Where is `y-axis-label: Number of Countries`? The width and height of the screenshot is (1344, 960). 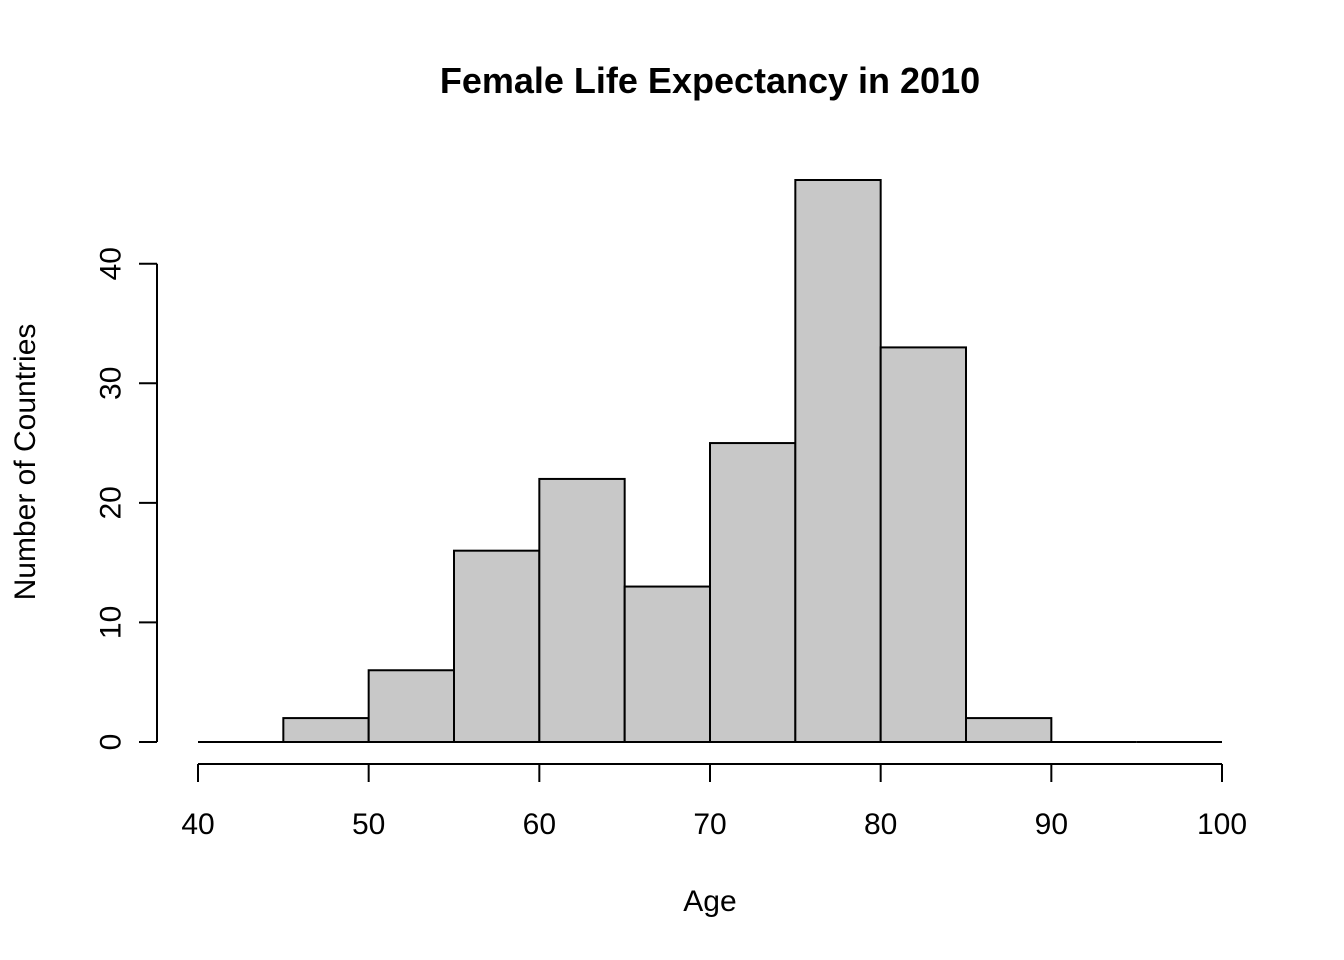 y-axis-label: Number of Countries is located at coordinates (25, 462).